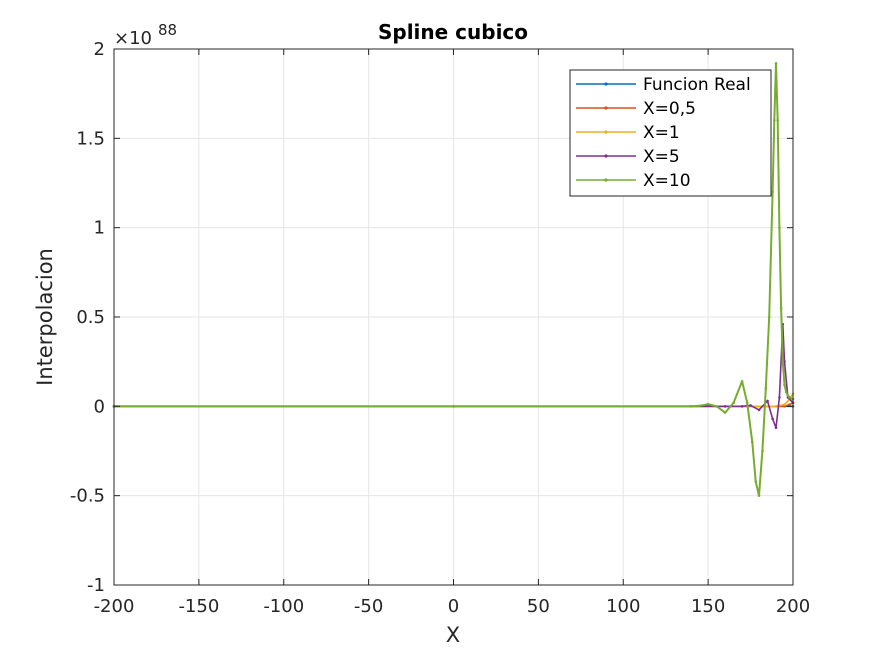 This screenshot has width=875, height=660. What do you see at coordinates (99, 49) in the screenshot?
I see `y-tick-label: 2` at bounding box center [99, 49].